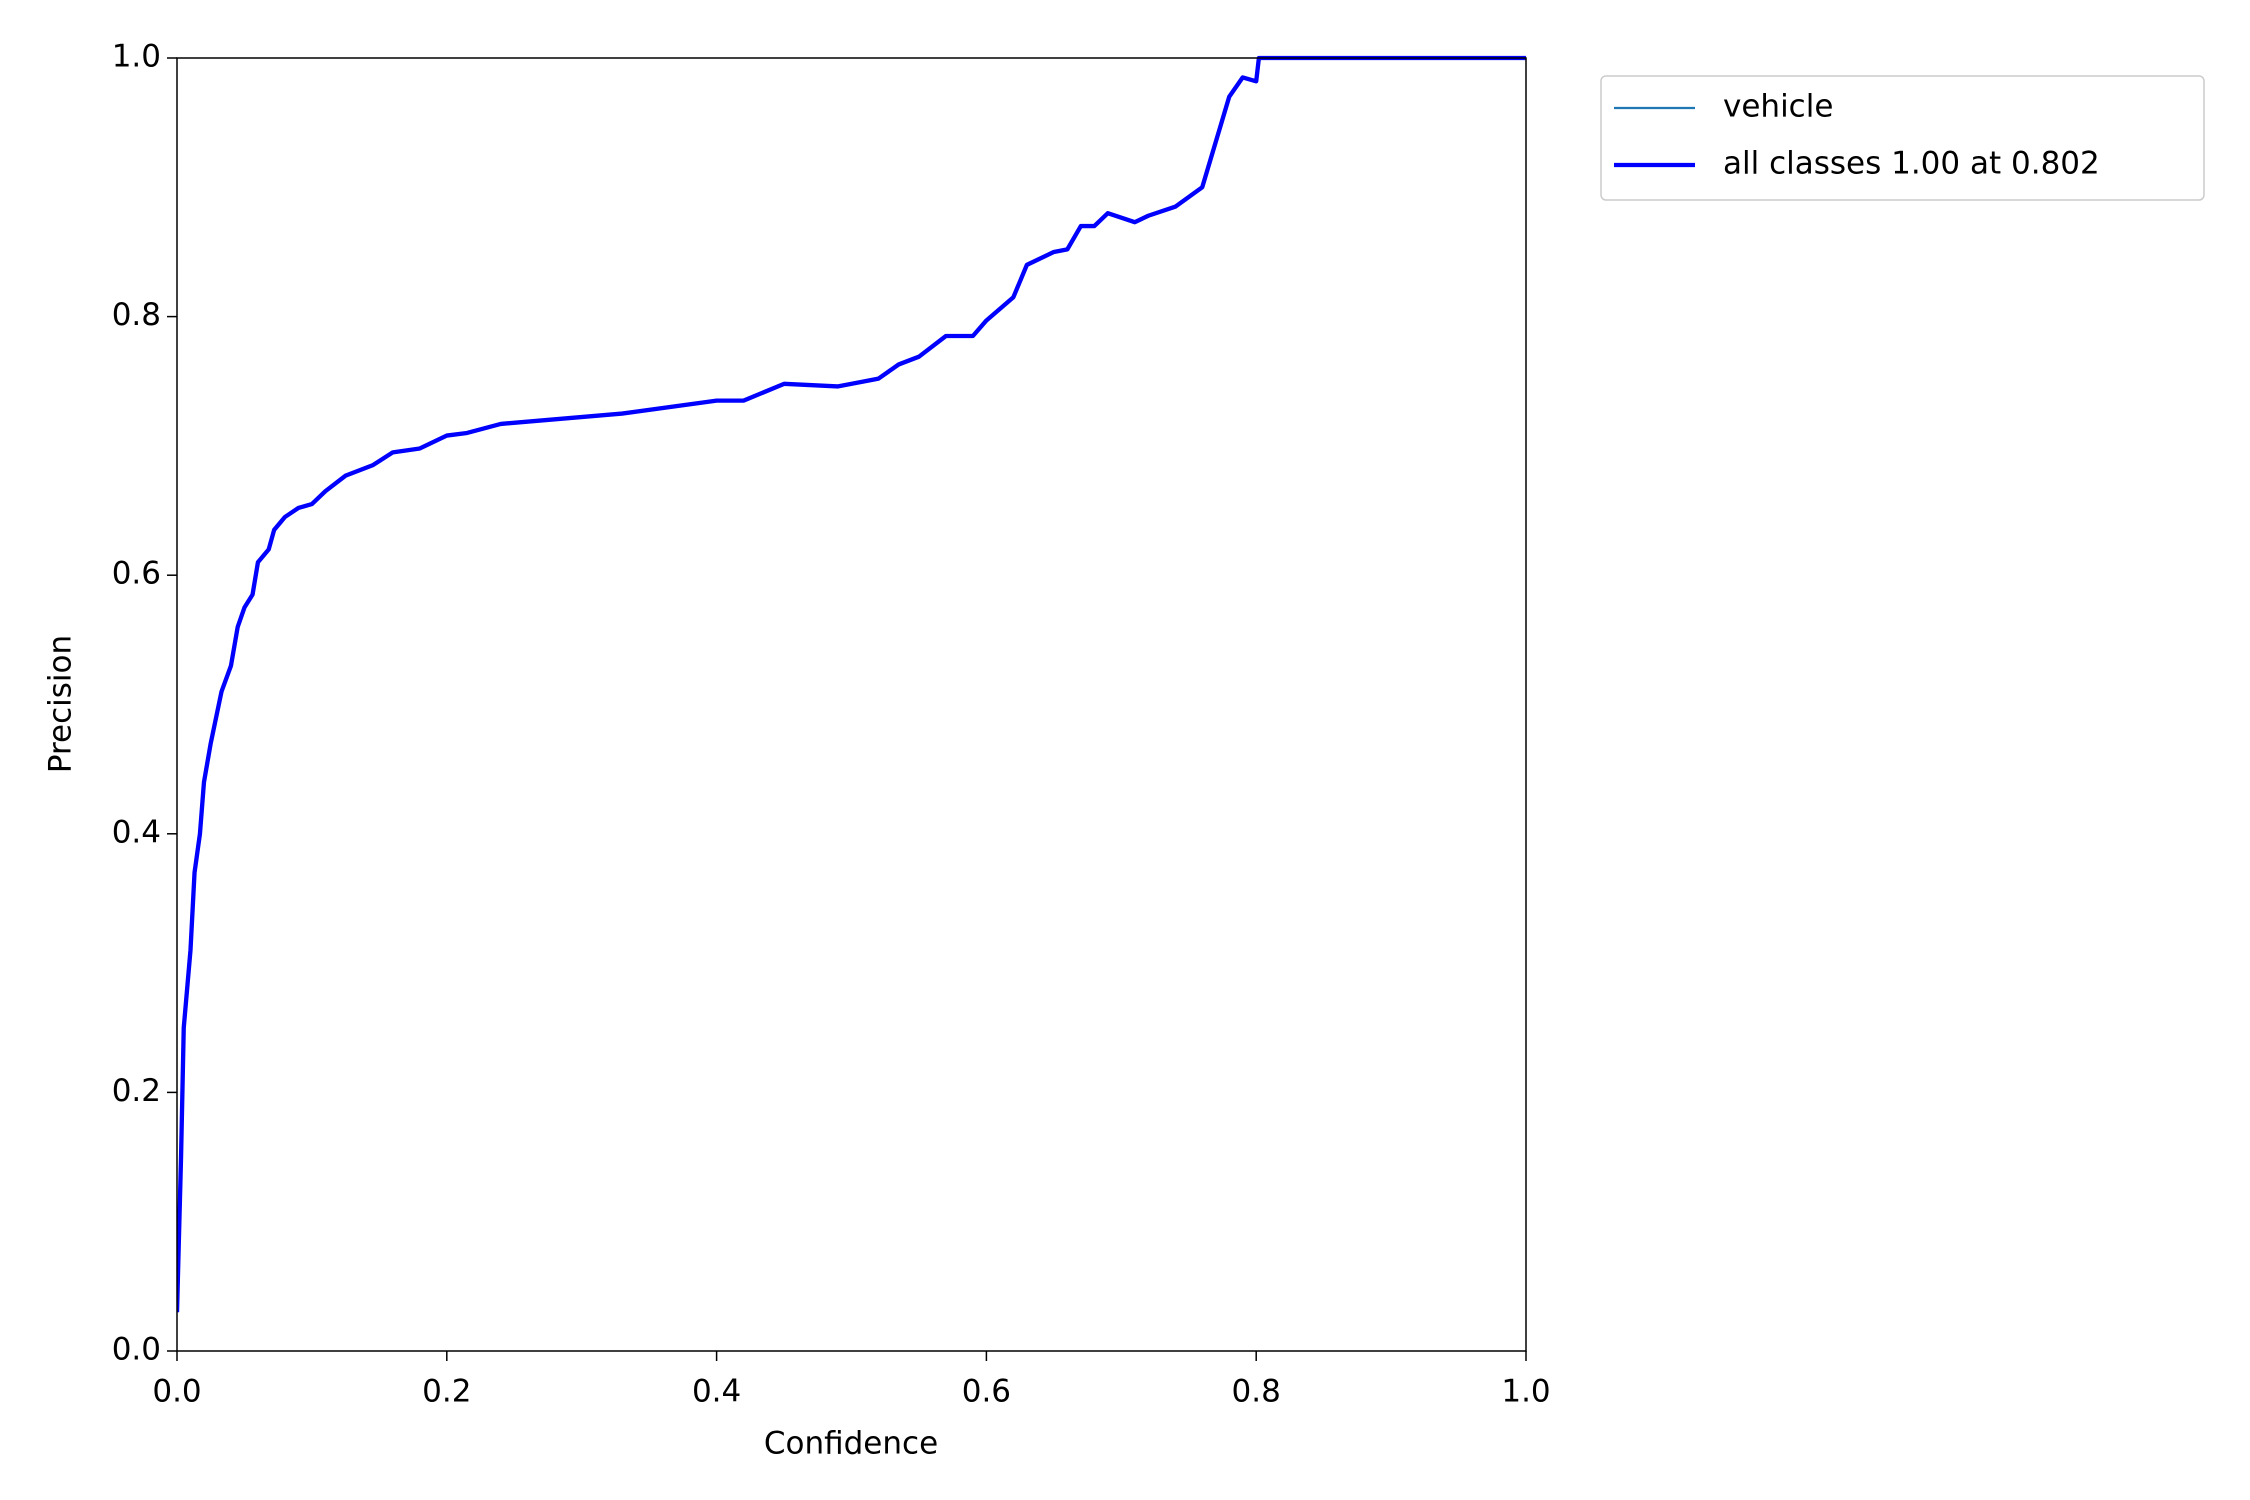 This screenshot has width=2250, height=1500. What do you see at coordinates (1778, 107) in the screenshot?
I see `legend-label: vehicle` at bounding box center [1778, 107].